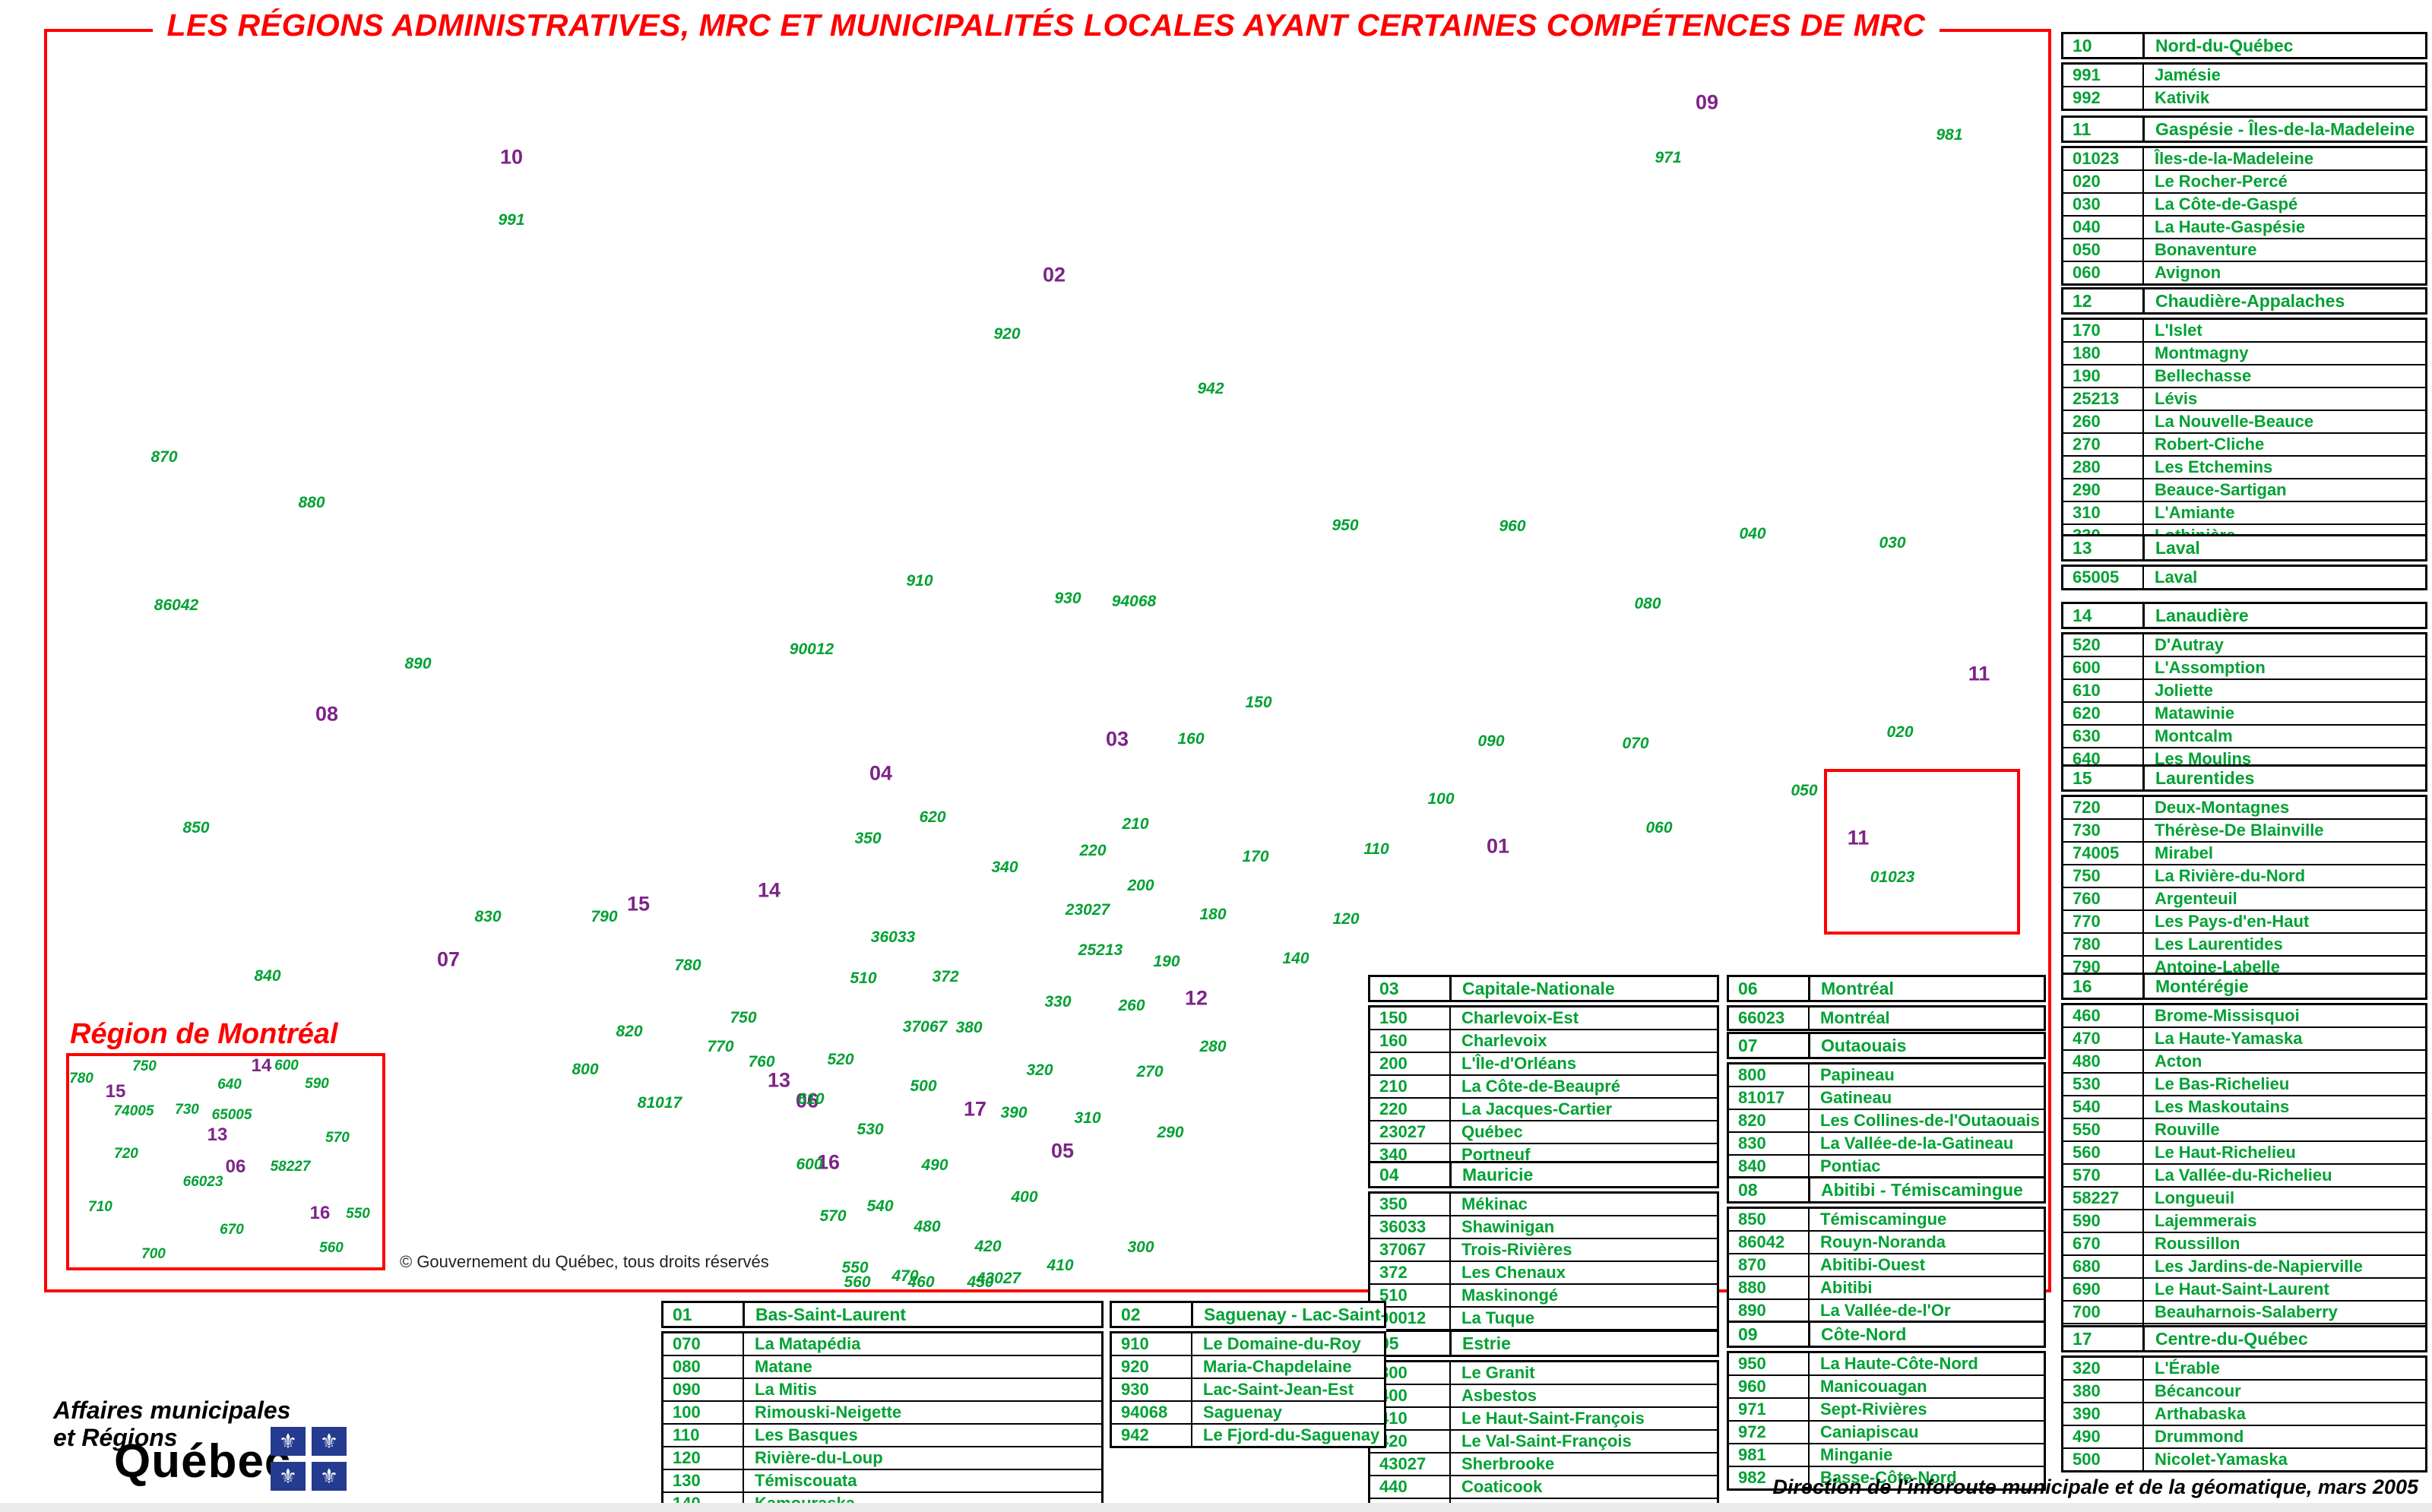 The image size is (2432, 1512). What do you see at coordinates (810, 1164) in the screenshot?
I see `mrc-code-label: 600` at bounding box center [810, 1164].